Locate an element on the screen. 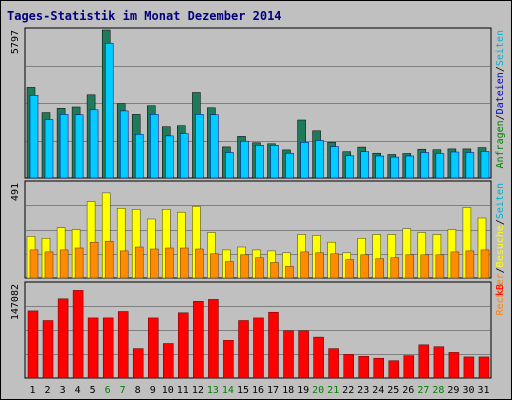 This screenshot has width=512, height=404. day-label-20: 20 is located at coordinates (318, 390).